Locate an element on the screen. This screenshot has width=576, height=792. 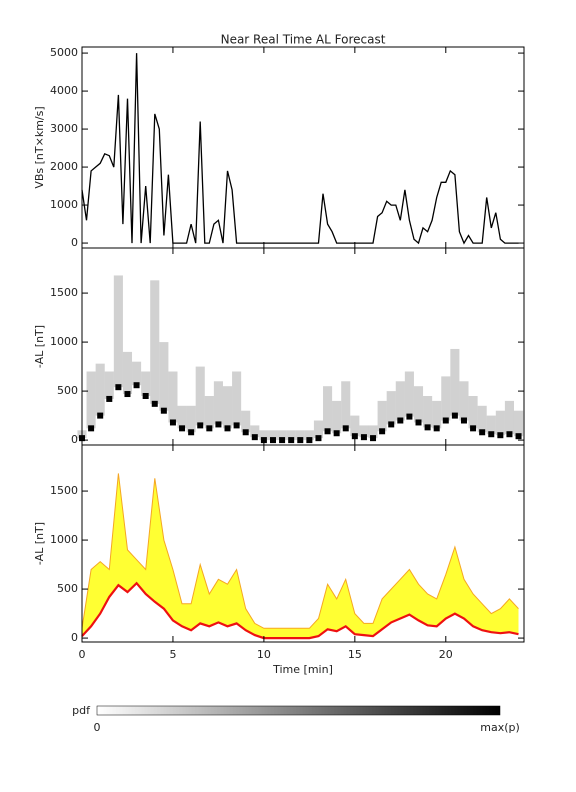
y-axis-label: VBs [nT×km/s] is located at coordinates (39, 147).